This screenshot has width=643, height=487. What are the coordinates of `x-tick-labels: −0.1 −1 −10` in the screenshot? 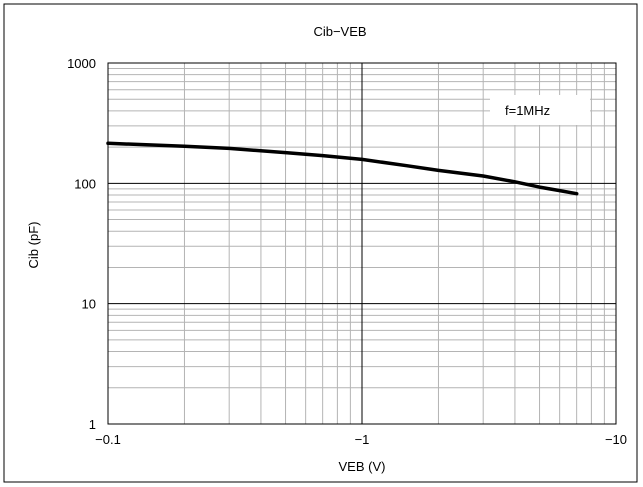 It's located at (361, 439).